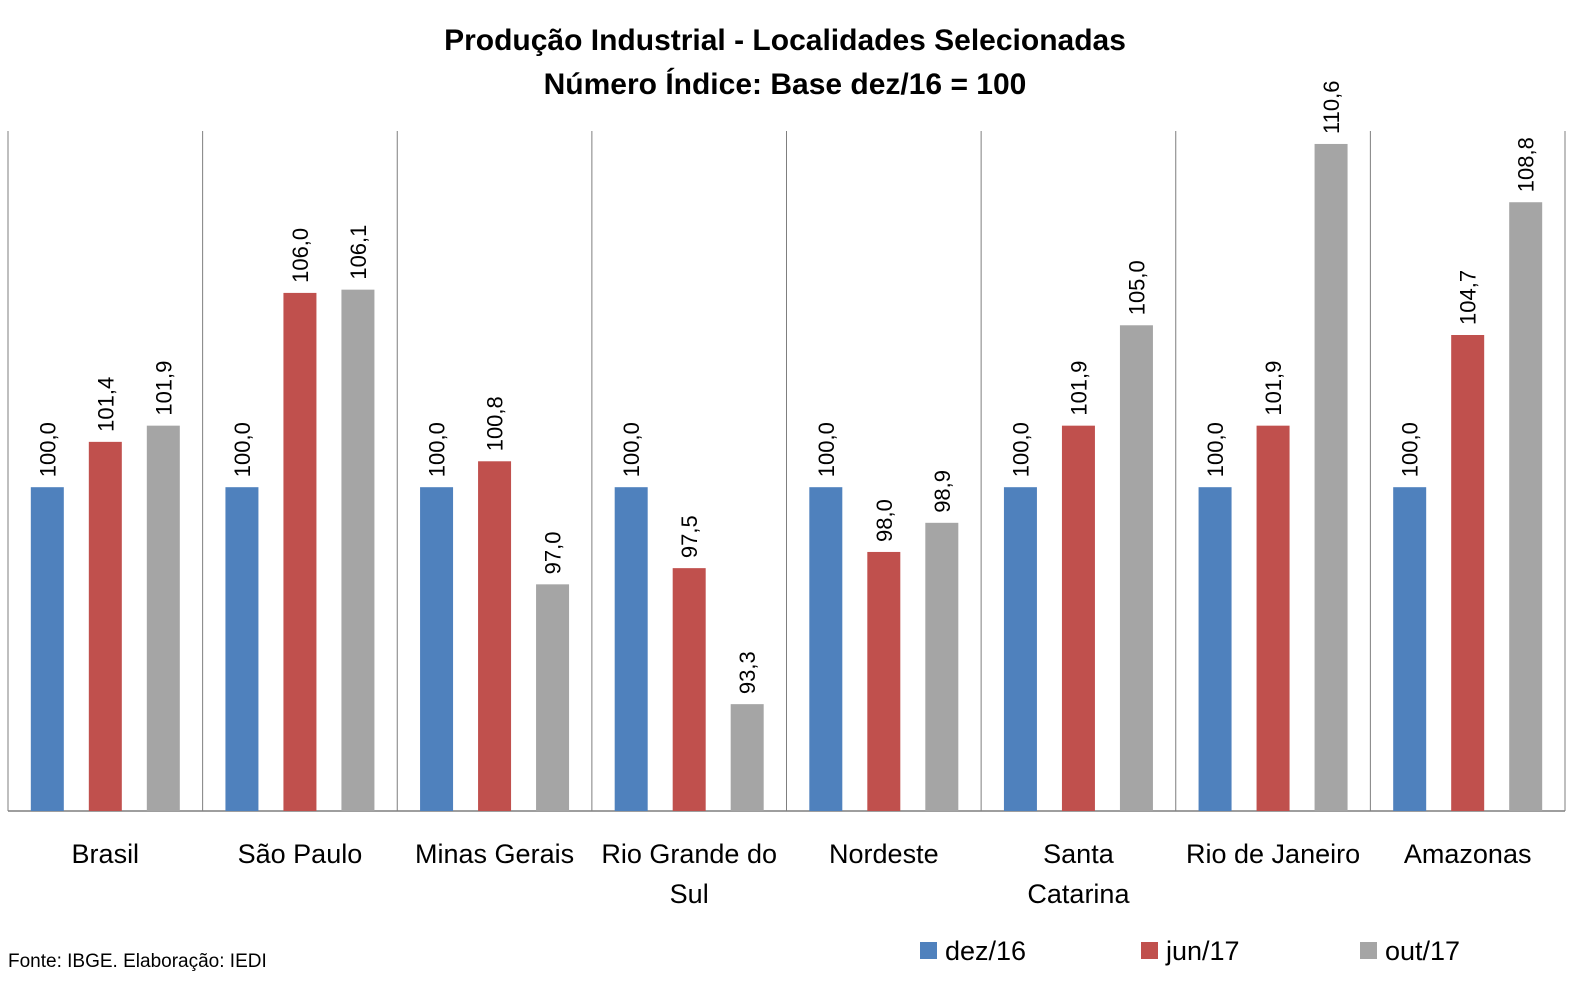  What do you see at coordinates (495, 423) in the screenshot?
I see `value-label: 100,8` at bounding box center [495, 423].